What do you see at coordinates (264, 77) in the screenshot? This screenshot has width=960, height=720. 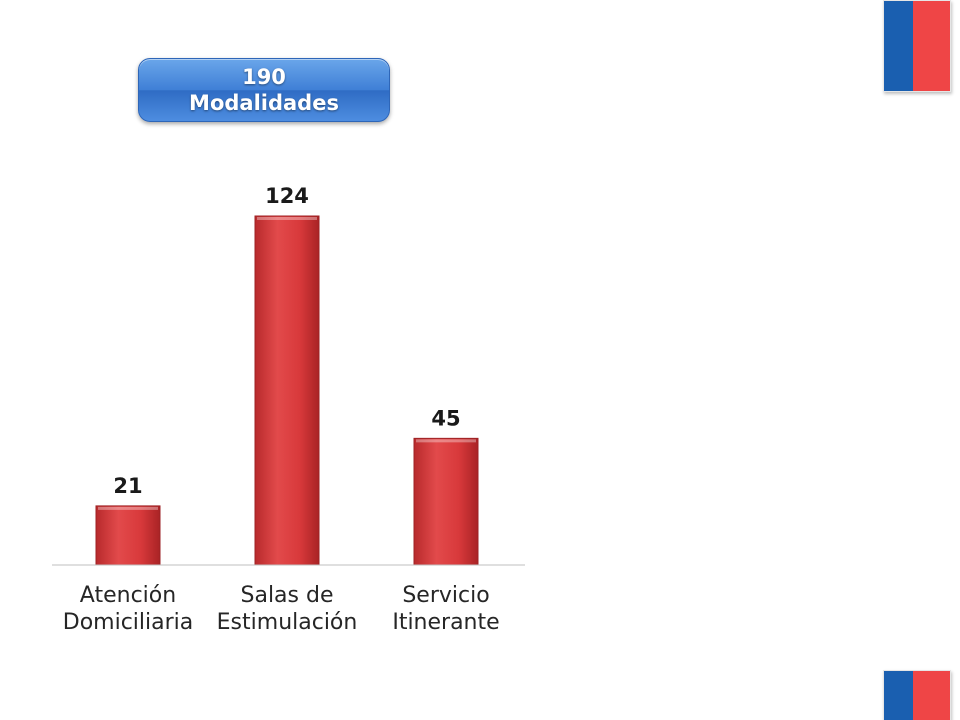 I see `badge-count: 190` at bounding box center [264, 77].